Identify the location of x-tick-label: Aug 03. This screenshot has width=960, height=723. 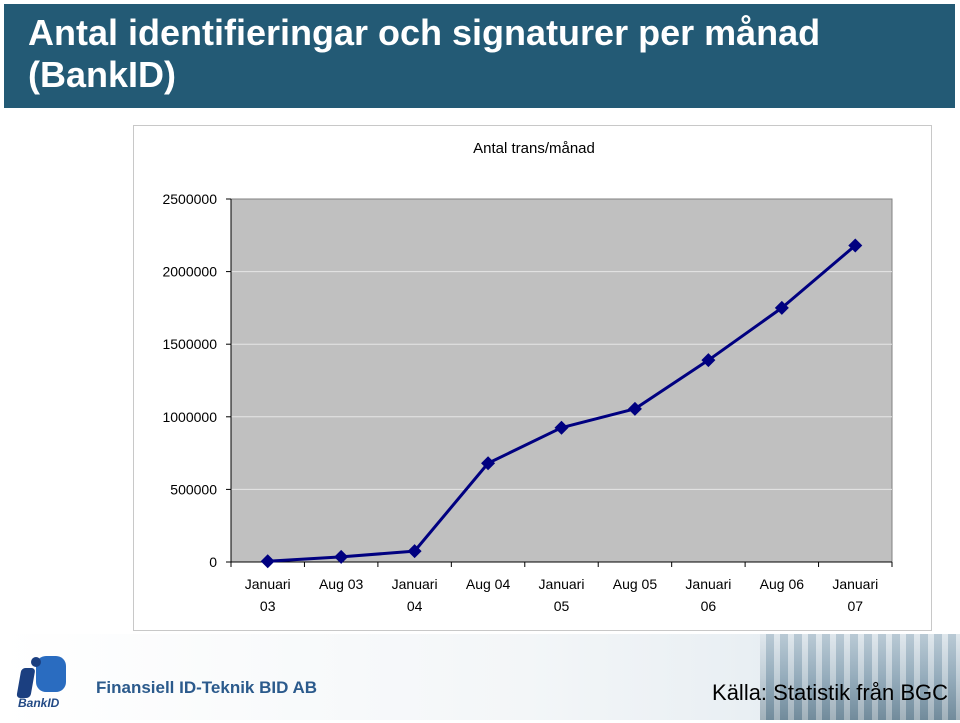
(341, 584).